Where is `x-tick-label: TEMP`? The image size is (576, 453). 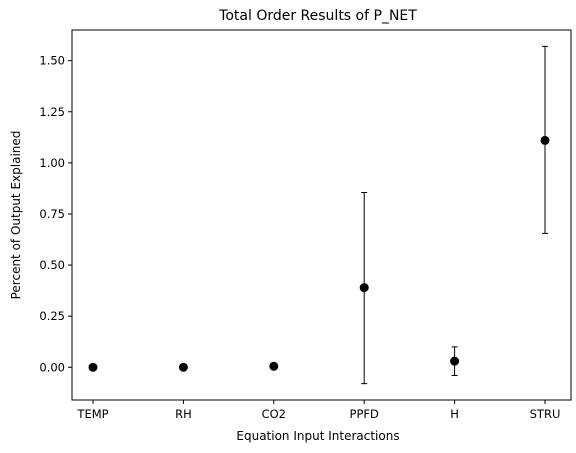 x-tick-label: TEMP is located at coordinates (92, 414).